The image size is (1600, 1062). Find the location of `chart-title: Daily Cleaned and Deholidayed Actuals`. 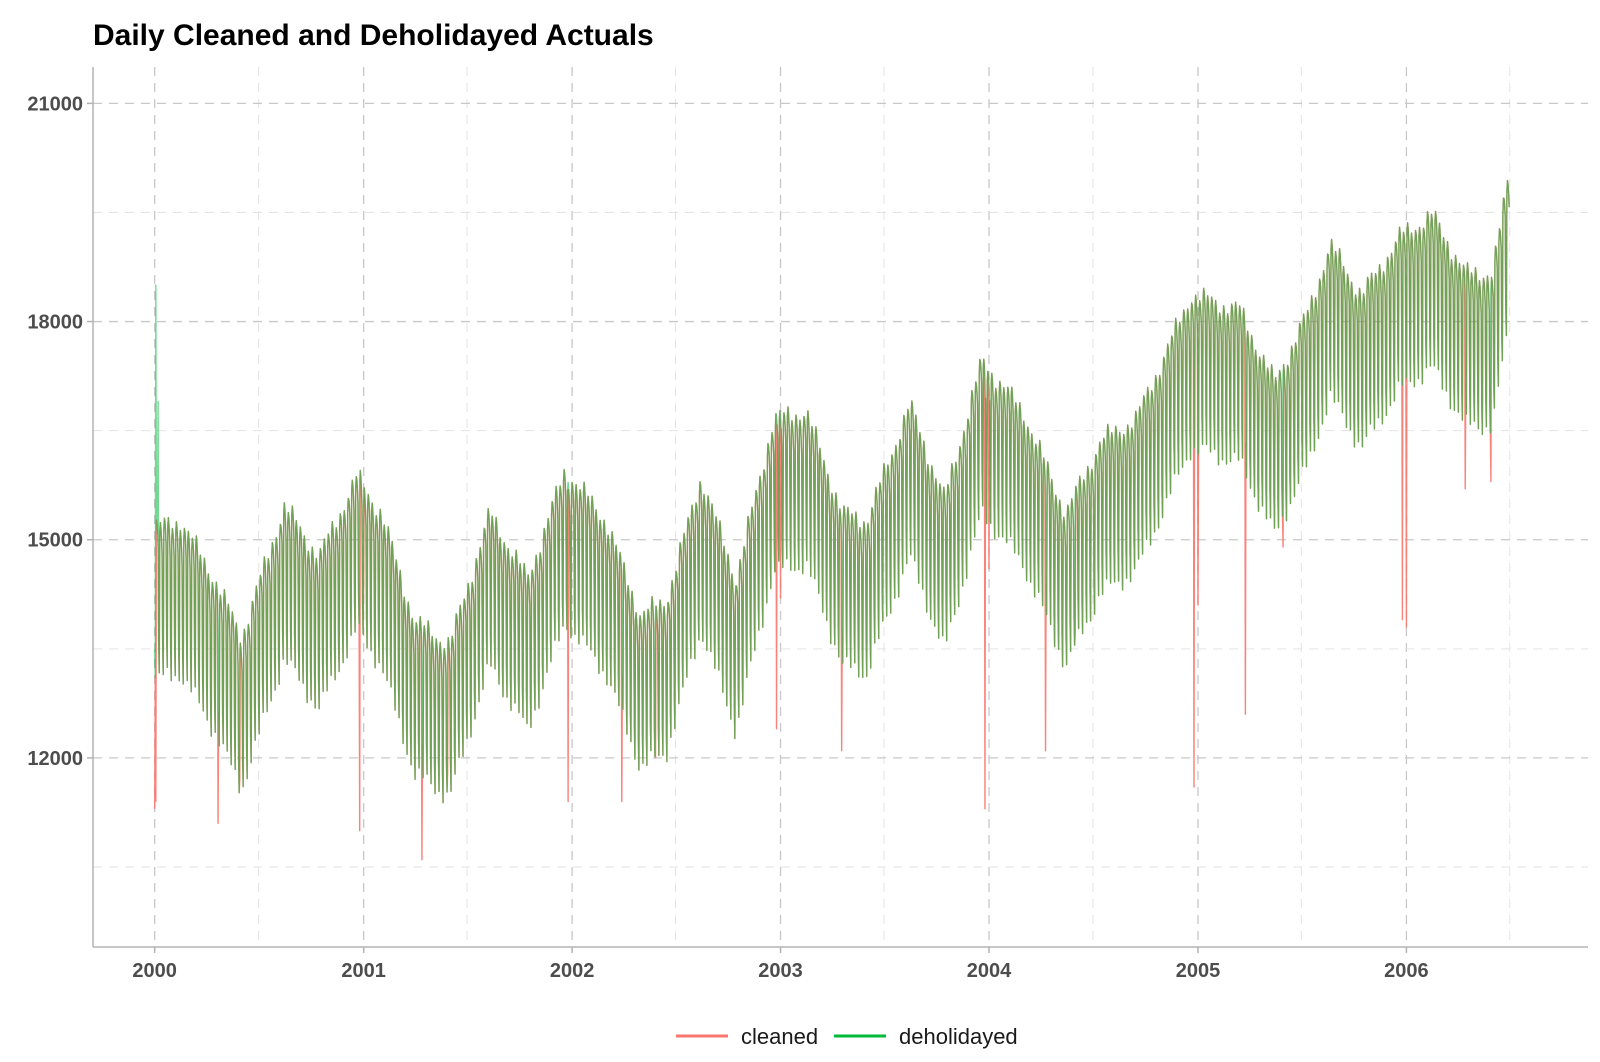

chart-title: Daily Cleaned and Deholidayed Actuals is located at coordinates (373, 35).